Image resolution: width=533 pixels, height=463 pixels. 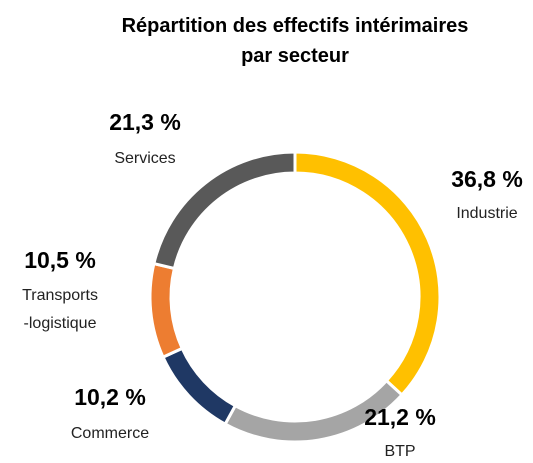 I want to click on value-label: 36,8 %, so click(x=487, y=179).